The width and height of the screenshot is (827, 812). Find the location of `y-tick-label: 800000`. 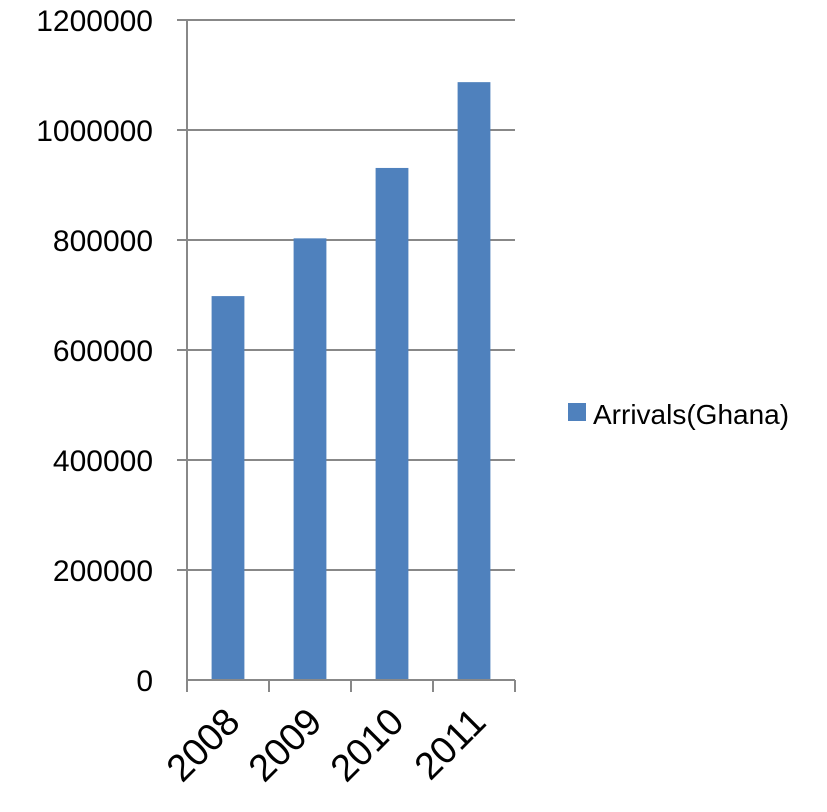

y-tick-label: 800000 is located at coordinates (103, 241).